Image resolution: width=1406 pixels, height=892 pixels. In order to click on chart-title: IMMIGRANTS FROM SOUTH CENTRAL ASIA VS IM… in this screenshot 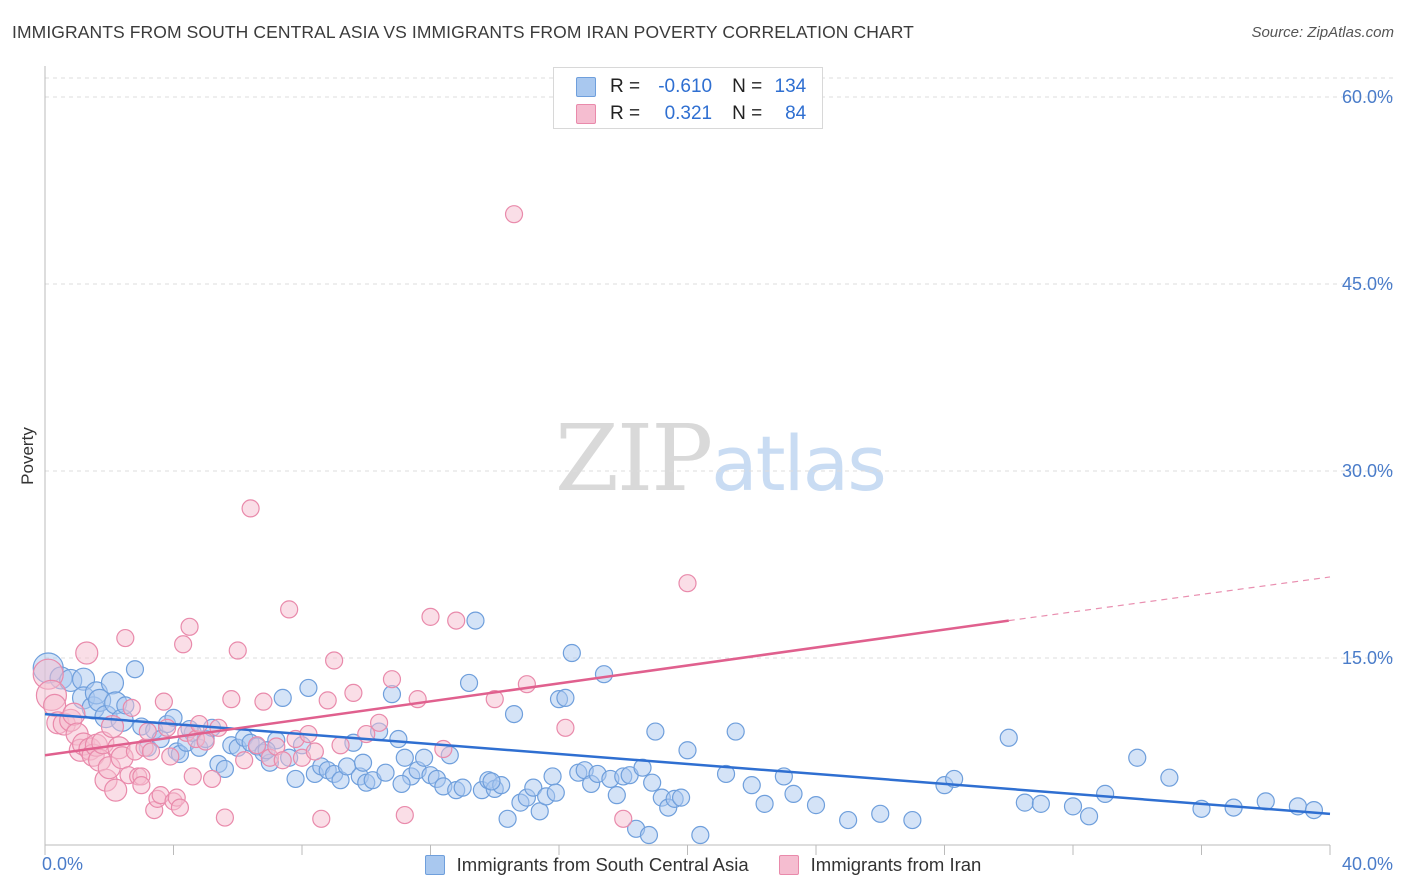, I will do `click(463, 32)`.